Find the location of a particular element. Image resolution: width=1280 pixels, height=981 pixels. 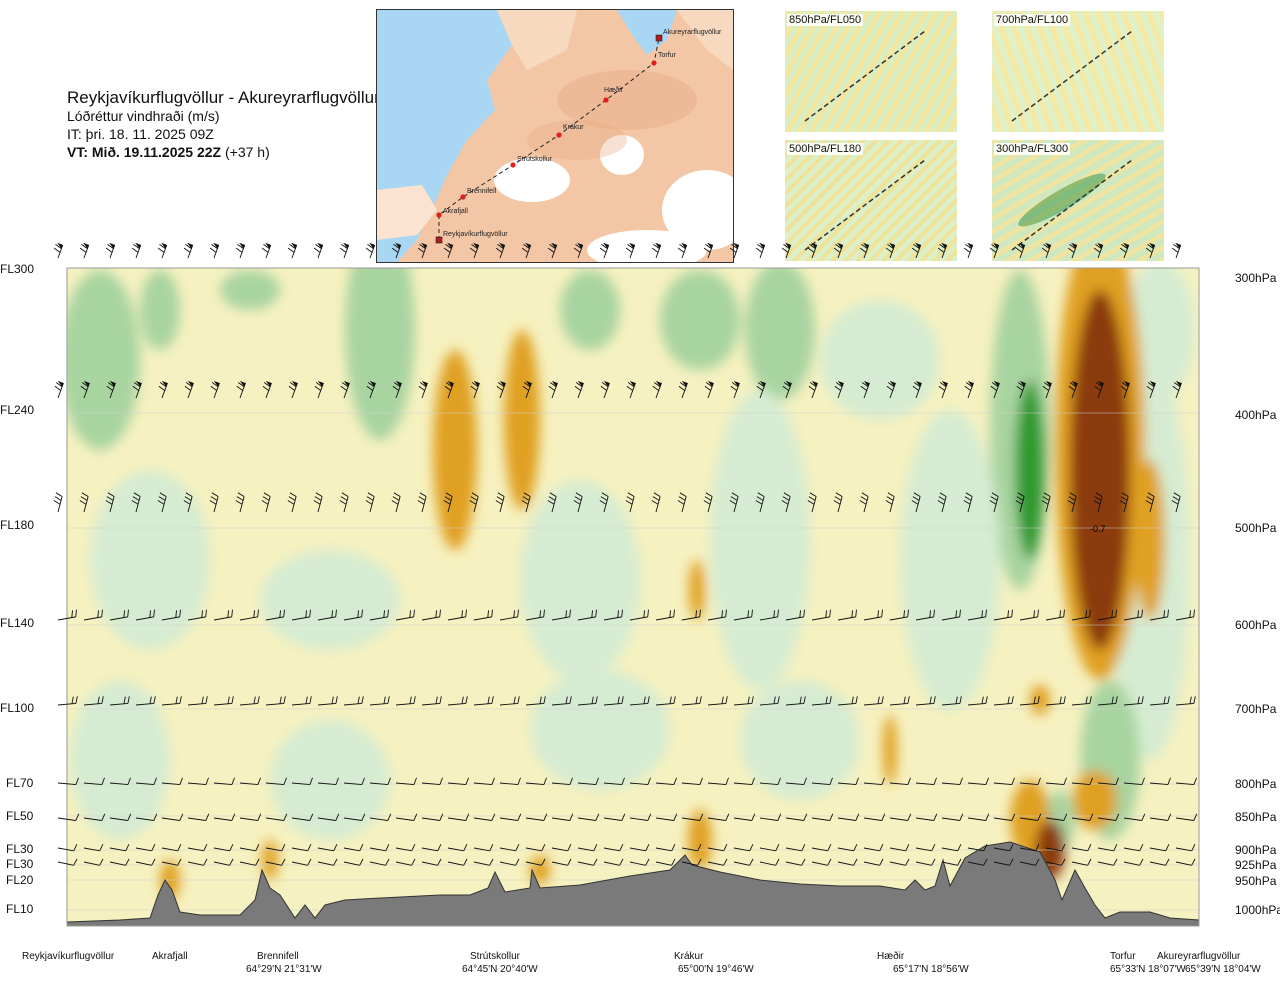

thumb-700hpa-svg is located at coordinates (1078, 71).